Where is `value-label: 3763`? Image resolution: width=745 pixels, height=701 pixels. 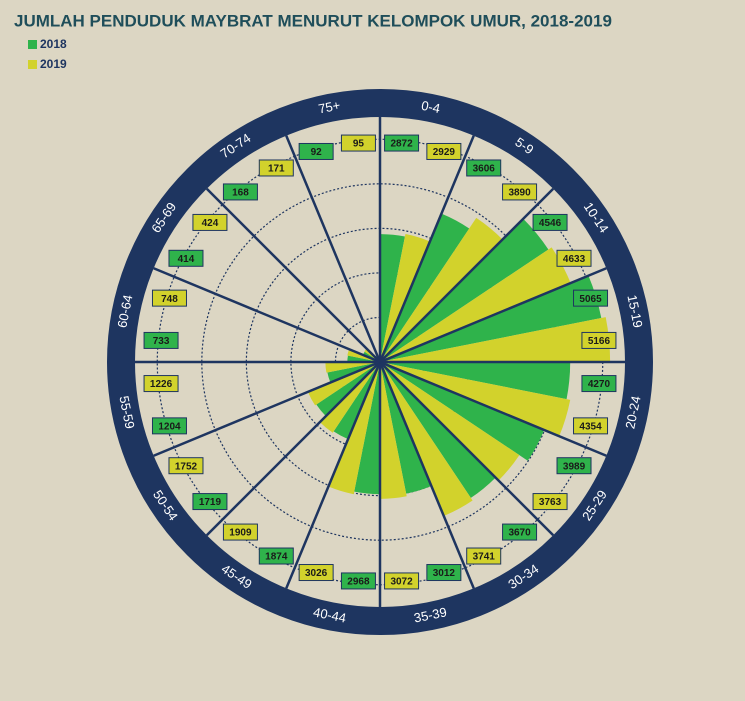 value-label: 3763 is located at coordinates (550, 502).